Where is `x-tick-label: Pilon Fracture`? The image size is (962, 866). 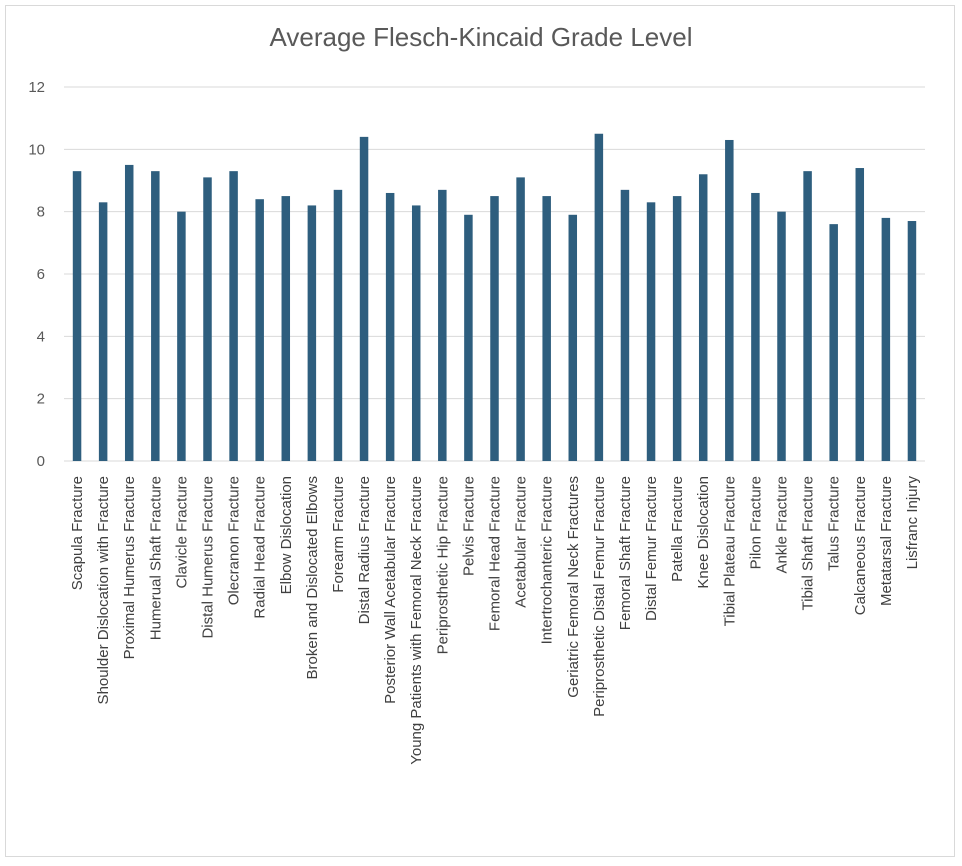 x-tick-label: Pilon Fracture is located at coordinates (755, 522).